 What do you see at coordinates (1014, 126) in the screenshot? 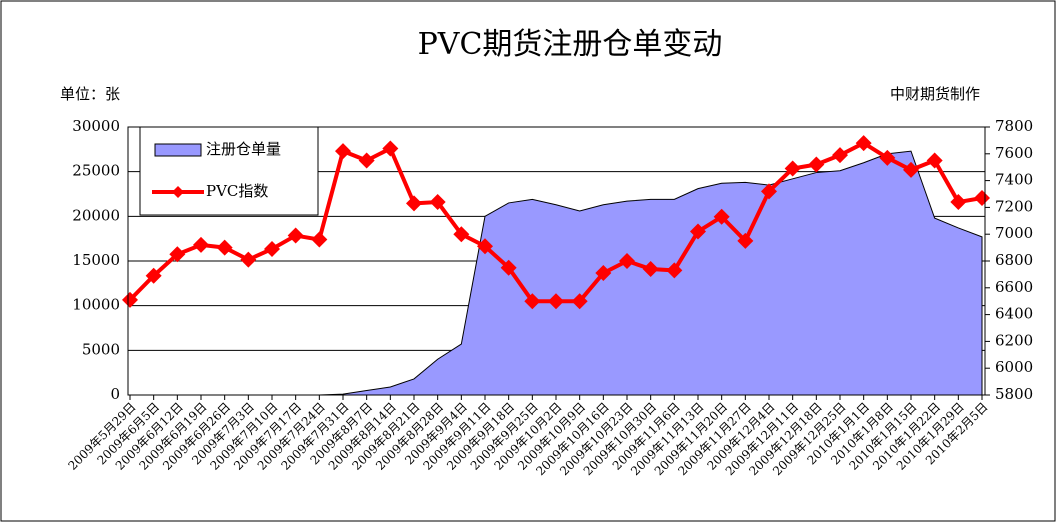
I see `y2-tick-label: 7800` at bounding box center [1014, 126].